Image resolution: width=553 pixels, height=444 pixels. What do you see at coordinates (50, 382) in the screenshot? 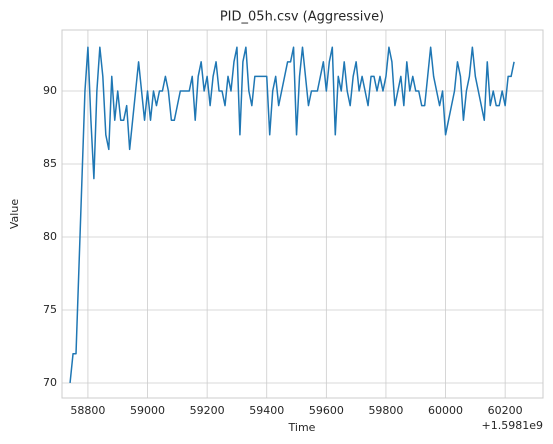
I see `y-tick-label: 70` at bounding box center [50, 382].